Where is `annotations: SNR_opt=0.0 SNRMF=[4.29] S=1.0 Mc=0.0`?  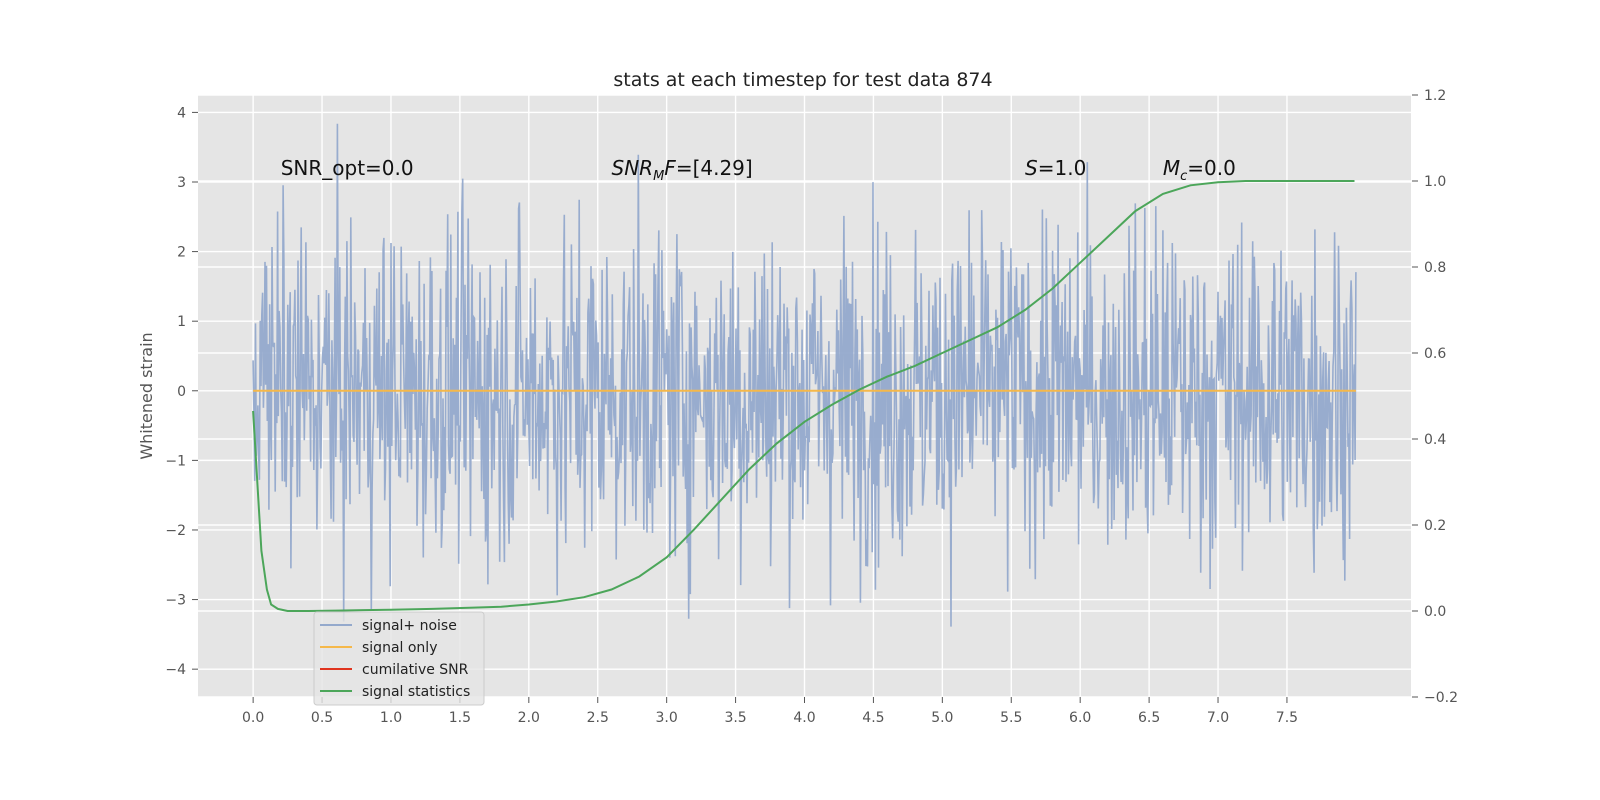 annotations: SNR_opt=0.0 SNRMF=[4.29] S=1.0 Mc=0.0 is located at coordinates (758, 170).